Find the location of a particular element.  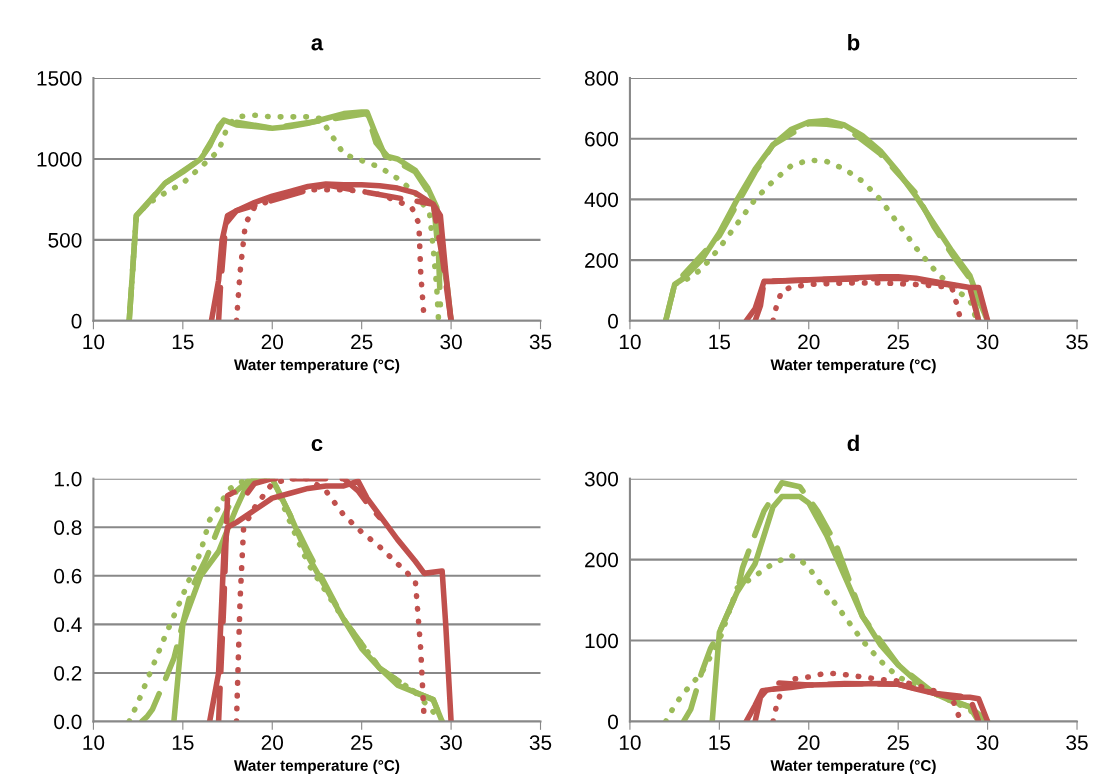

chart-title: c is located at coordinates (317, 445).